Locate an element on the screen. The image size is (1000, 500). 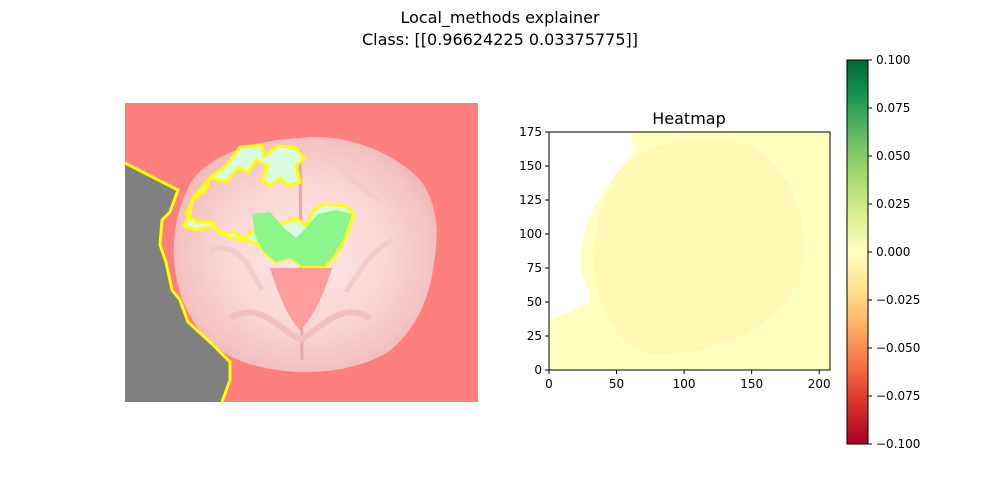
colorbar-tick-label: −0.075 is located at coordinates (898, 396).